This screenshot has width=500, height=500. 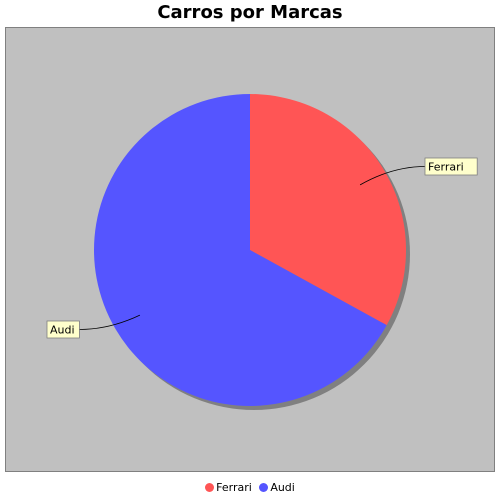 I want to click on pie-label-ferrari: Ferrari, so click(x=446, y=167).